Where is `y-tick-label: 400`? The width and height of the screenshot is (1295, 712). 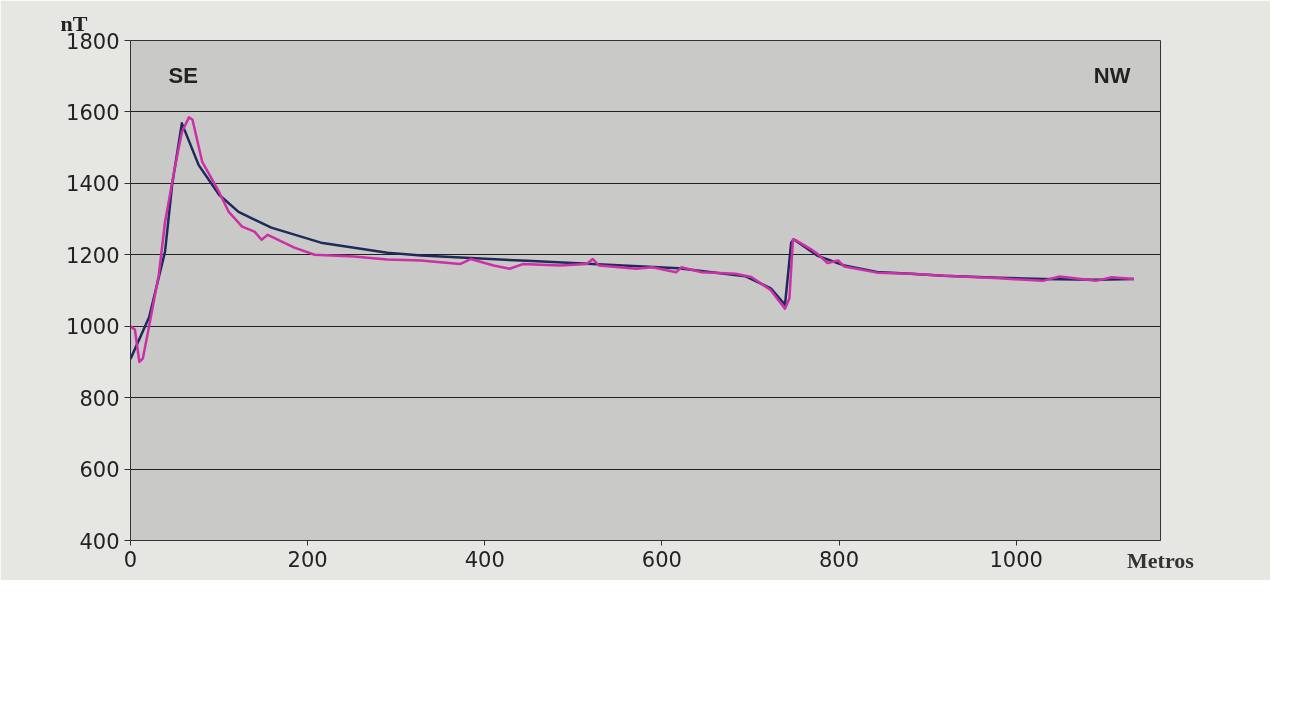
y-tick-label: 400 is located at coordinates (99, 541).